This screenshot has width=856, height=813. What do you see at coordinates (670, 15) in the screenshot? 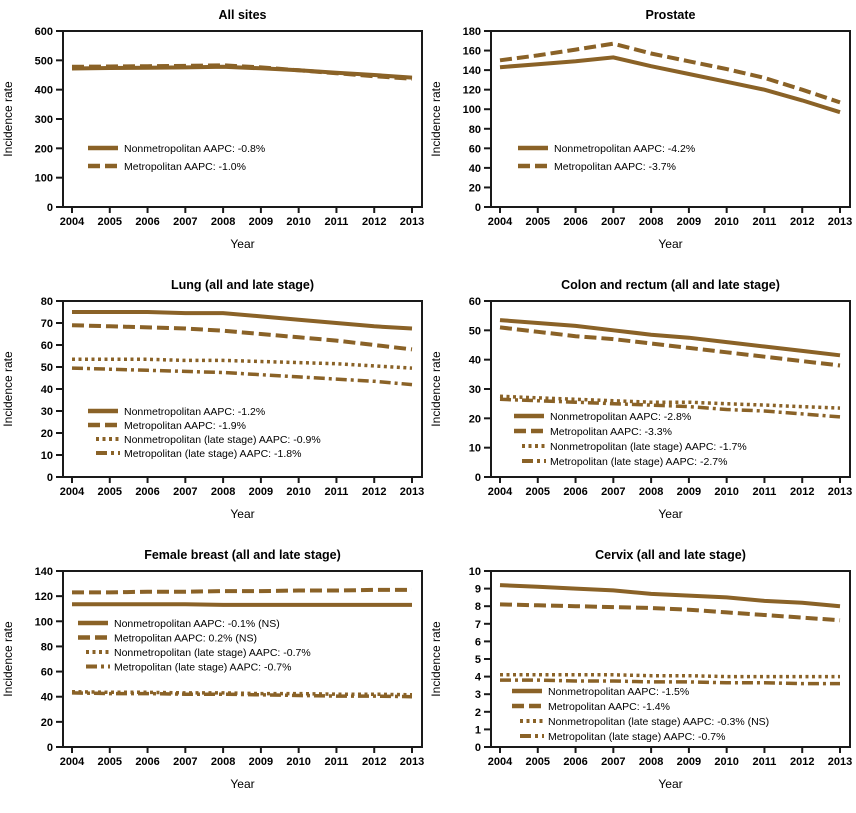
I see `chart-title: Prostate` at bounding box center [670, 15].